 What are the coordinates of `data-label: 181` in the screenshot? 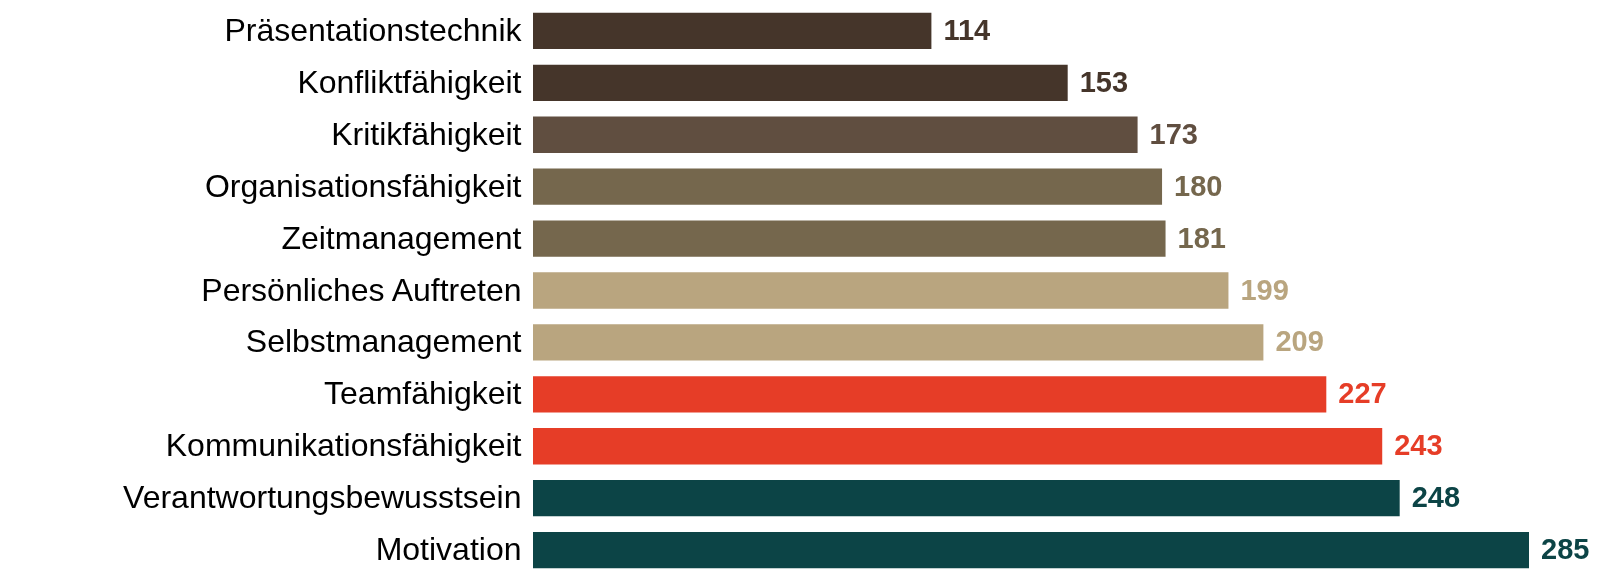 It's located at (1201, 237).